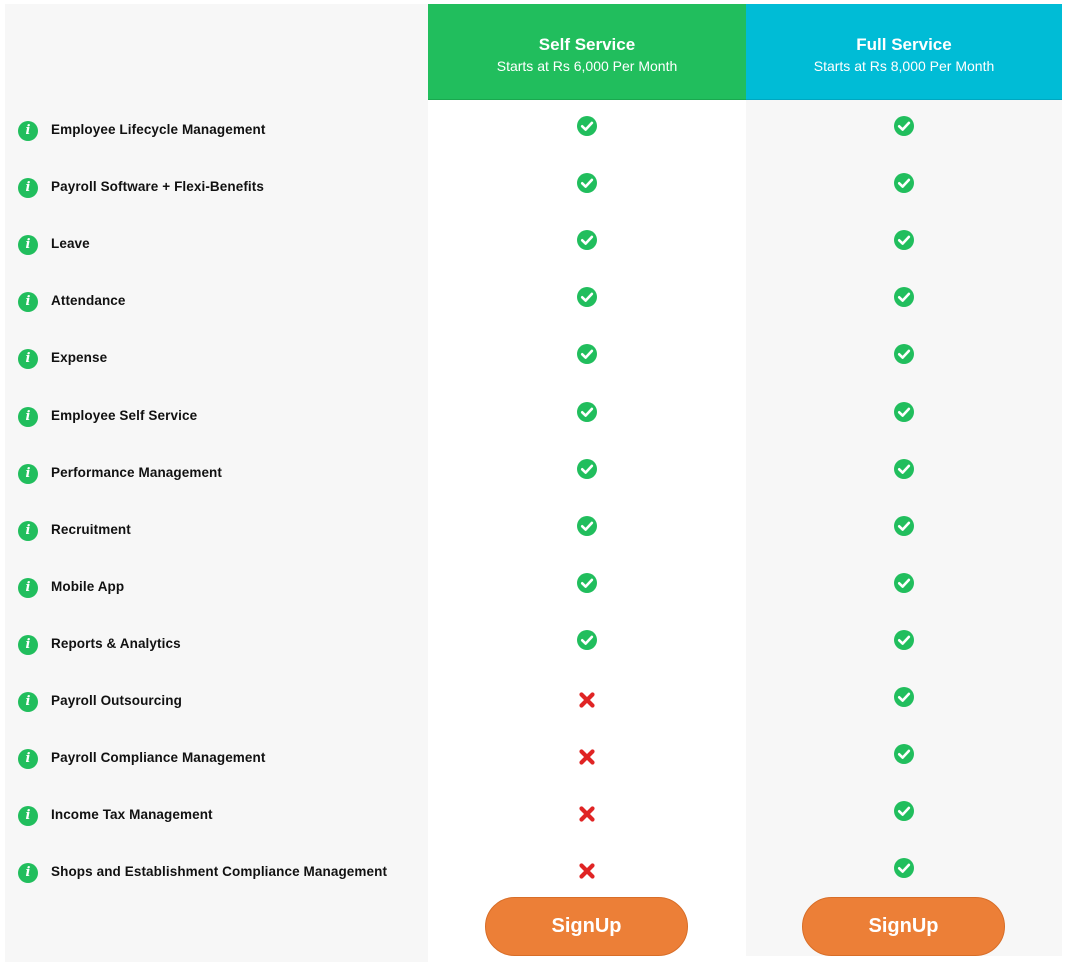 This screenshot has height=974, width=1070. I want to click on feature-row: i Performance Management, so click(216, 471).